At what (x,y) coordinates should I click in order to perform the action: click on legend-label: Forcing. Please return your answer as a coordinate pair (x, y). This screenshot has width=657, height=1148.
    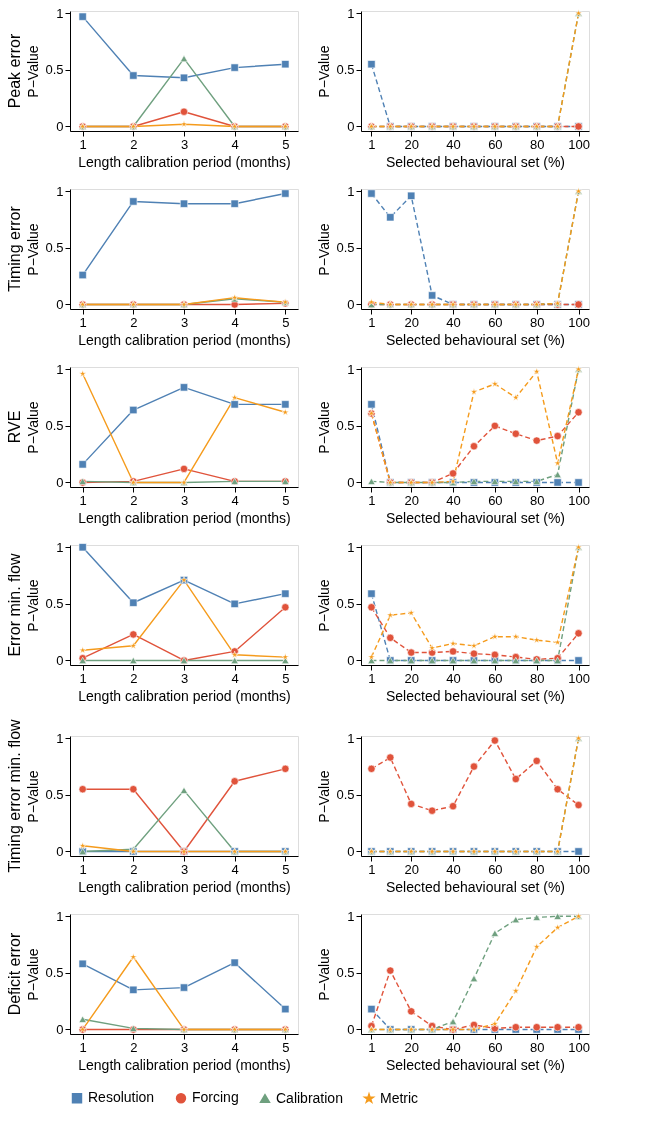
    Looking at the image, I should click on (215, 1097).